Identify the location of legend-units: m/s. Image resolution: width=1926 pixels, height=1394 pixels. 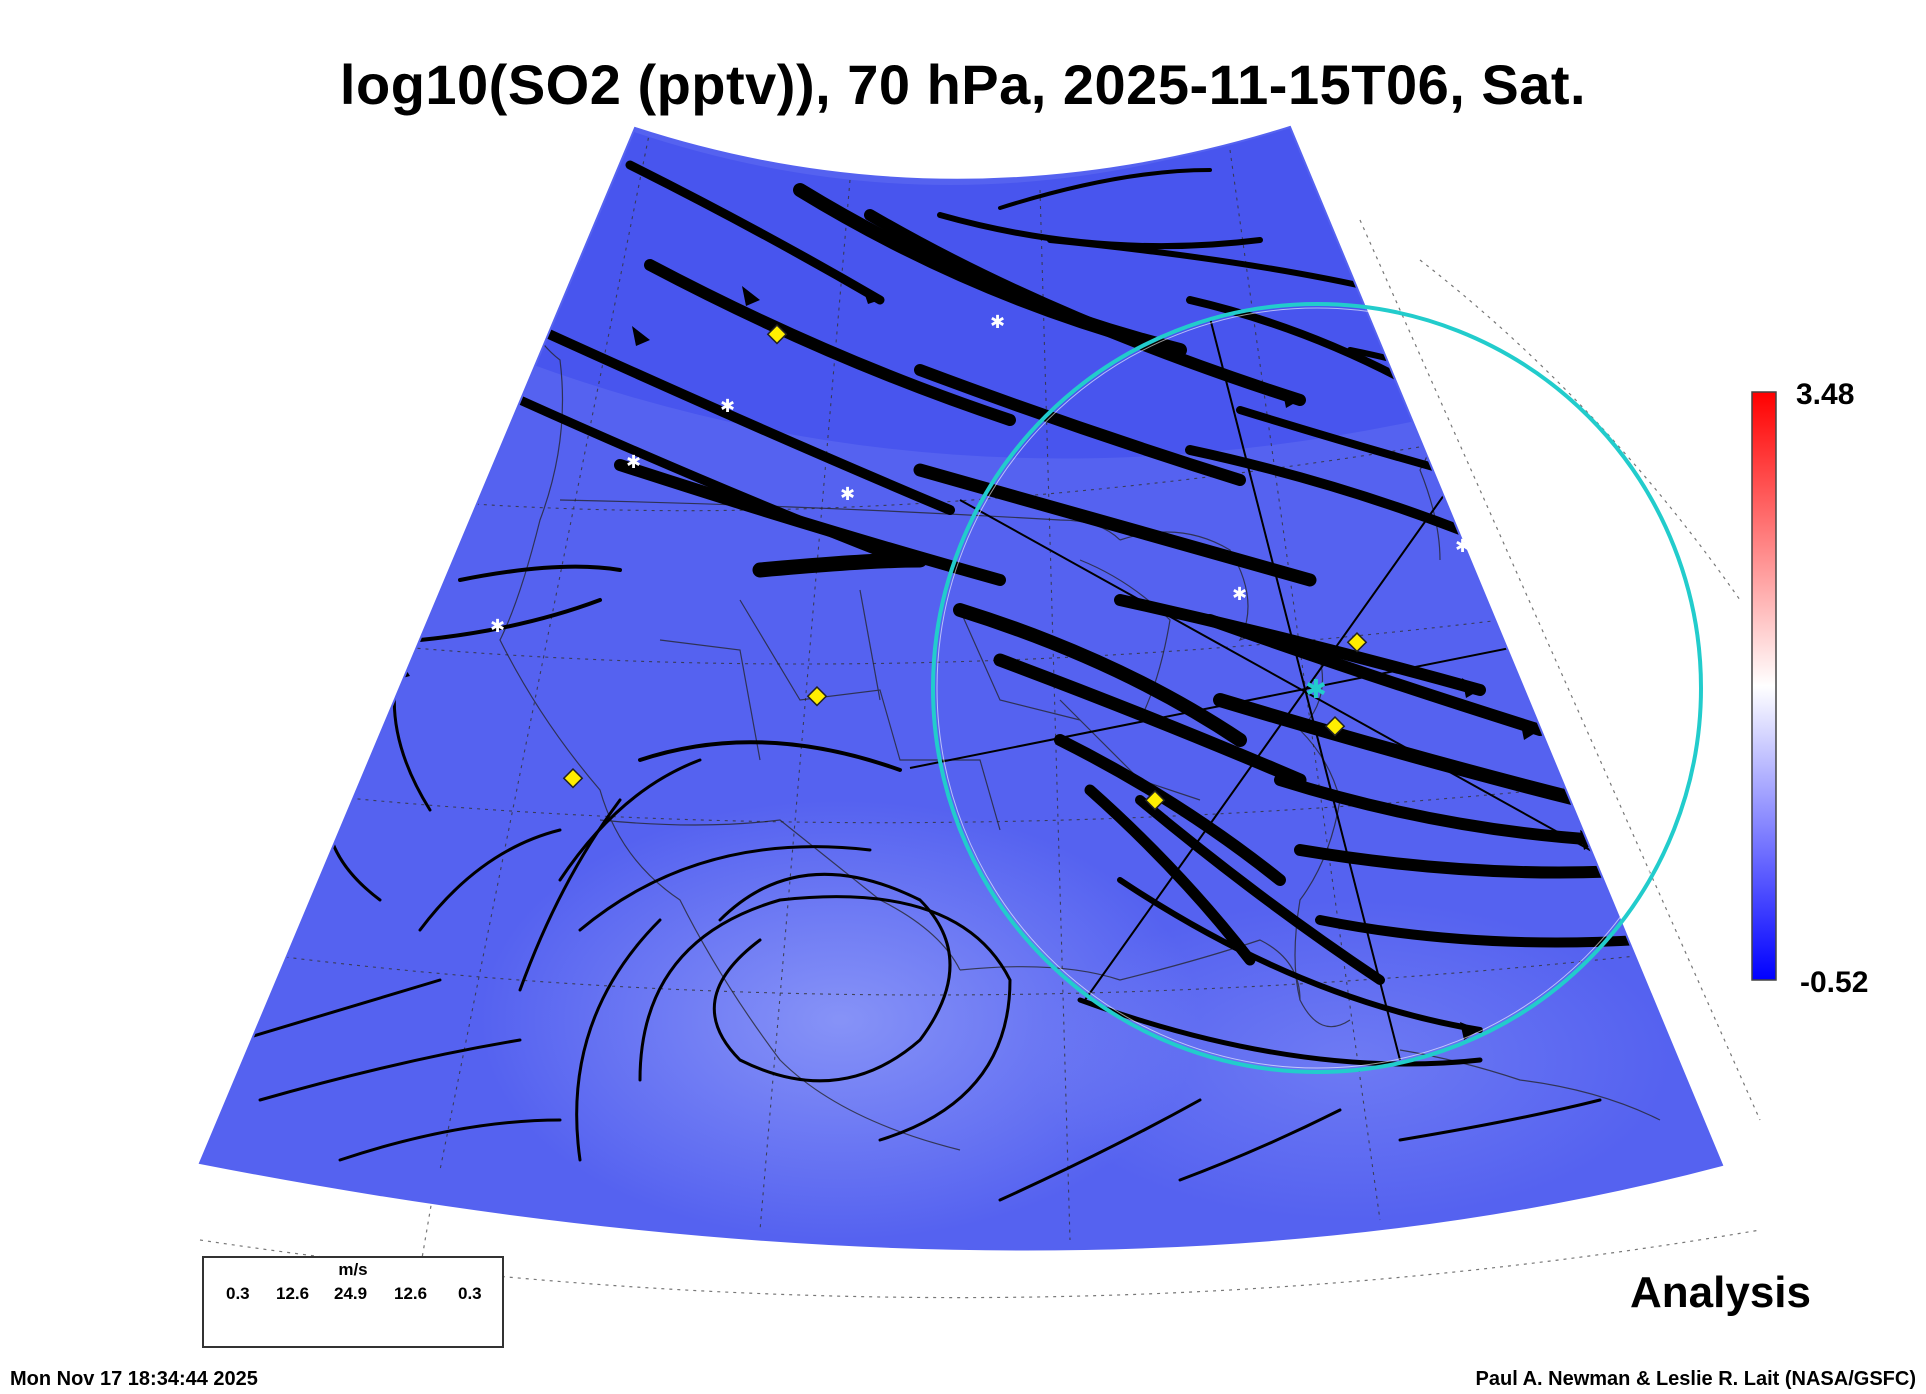
(353, 1269).